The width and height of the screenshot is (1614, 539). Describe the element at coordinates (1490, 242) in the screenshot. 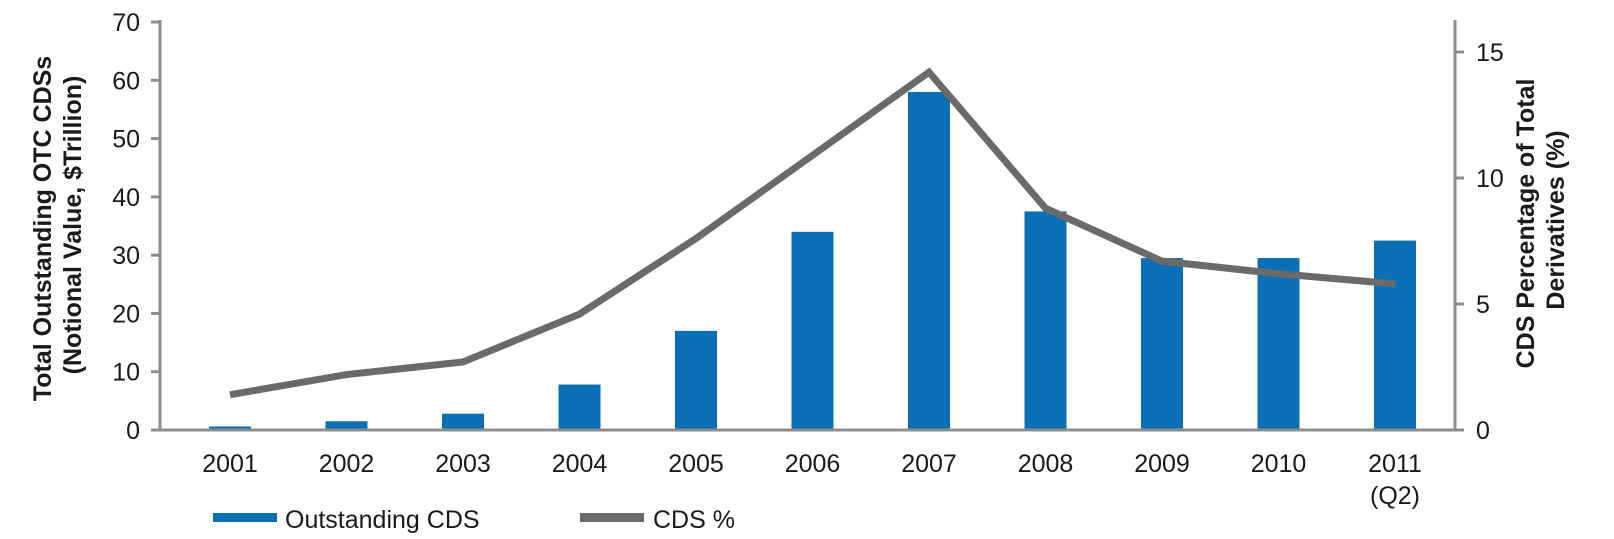

I see `right-axis-ticks: 0 5 10 15` at that location.